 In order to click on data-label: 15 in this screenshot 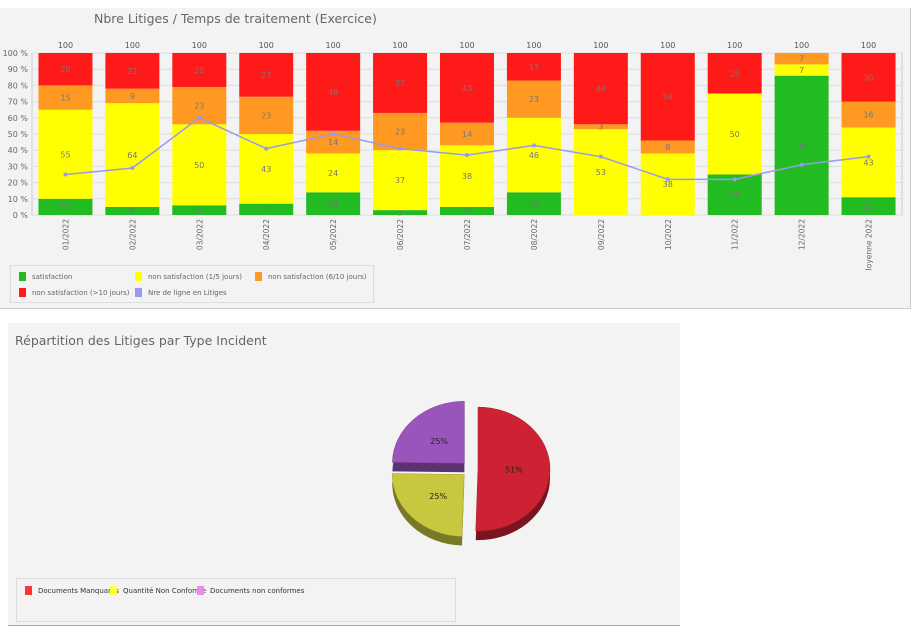, I will do `click(65, 98)`.